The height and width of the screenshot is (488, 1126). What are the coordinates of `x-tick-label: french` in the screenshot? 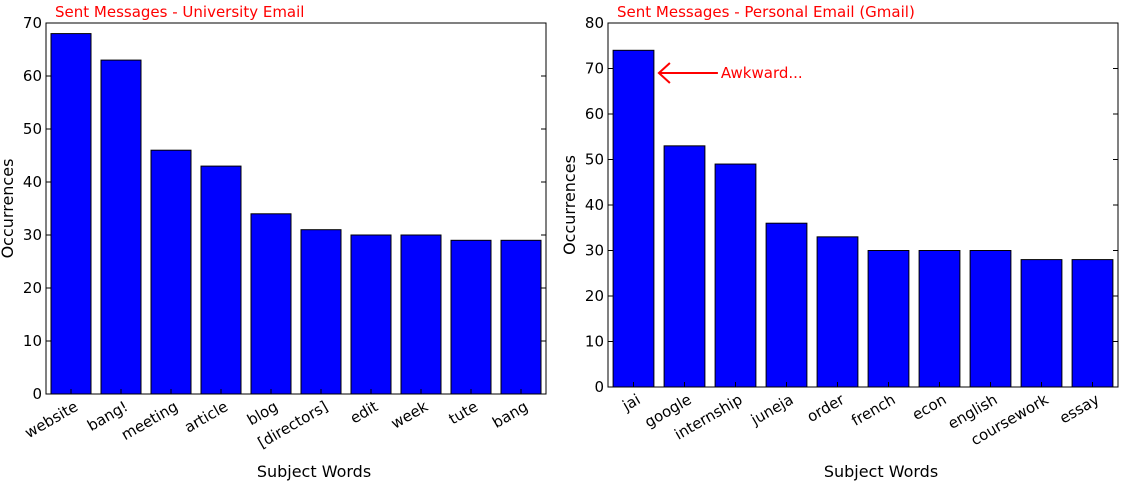 It's located at (873, 409).